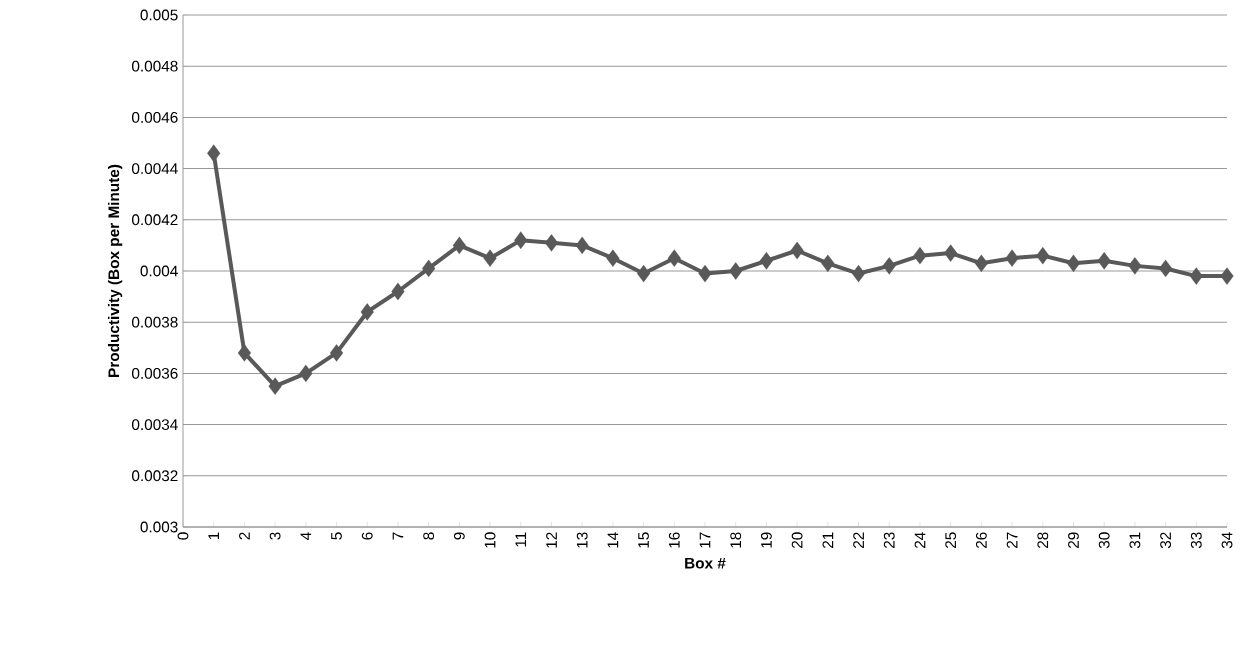 Image resolution: width=1255 pixels, height=649 pixels. I want to click on x-tick-label: 25, so click(951, 540).